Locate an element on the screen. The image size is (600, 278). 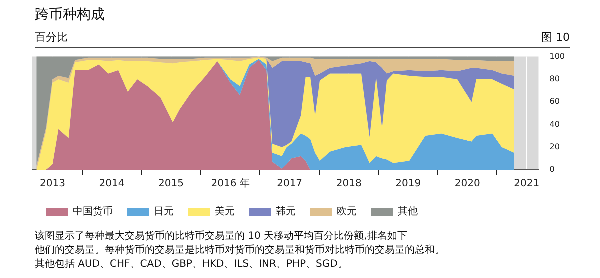
legend-label: 韩元 is located at coordinates (286, 212).